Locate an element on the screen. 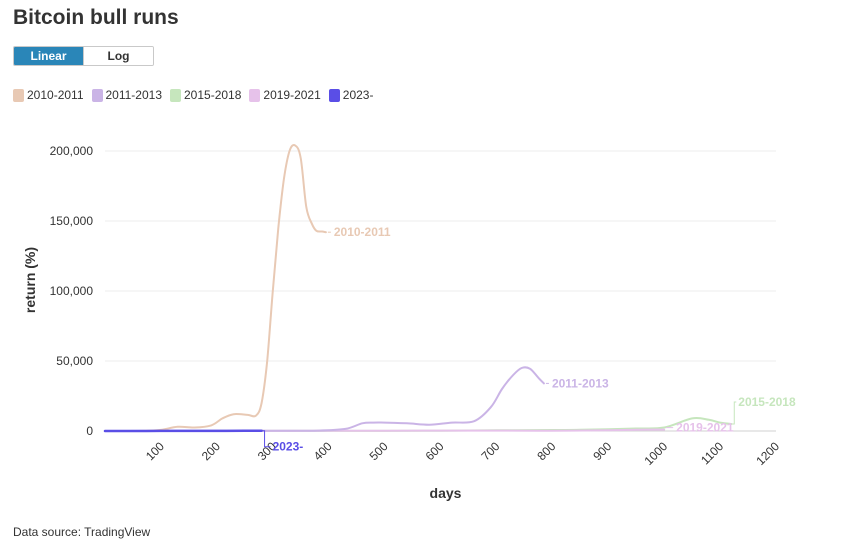  series-end-label-2011-2013: 2011-2013 is located at coordinates (580, 383).